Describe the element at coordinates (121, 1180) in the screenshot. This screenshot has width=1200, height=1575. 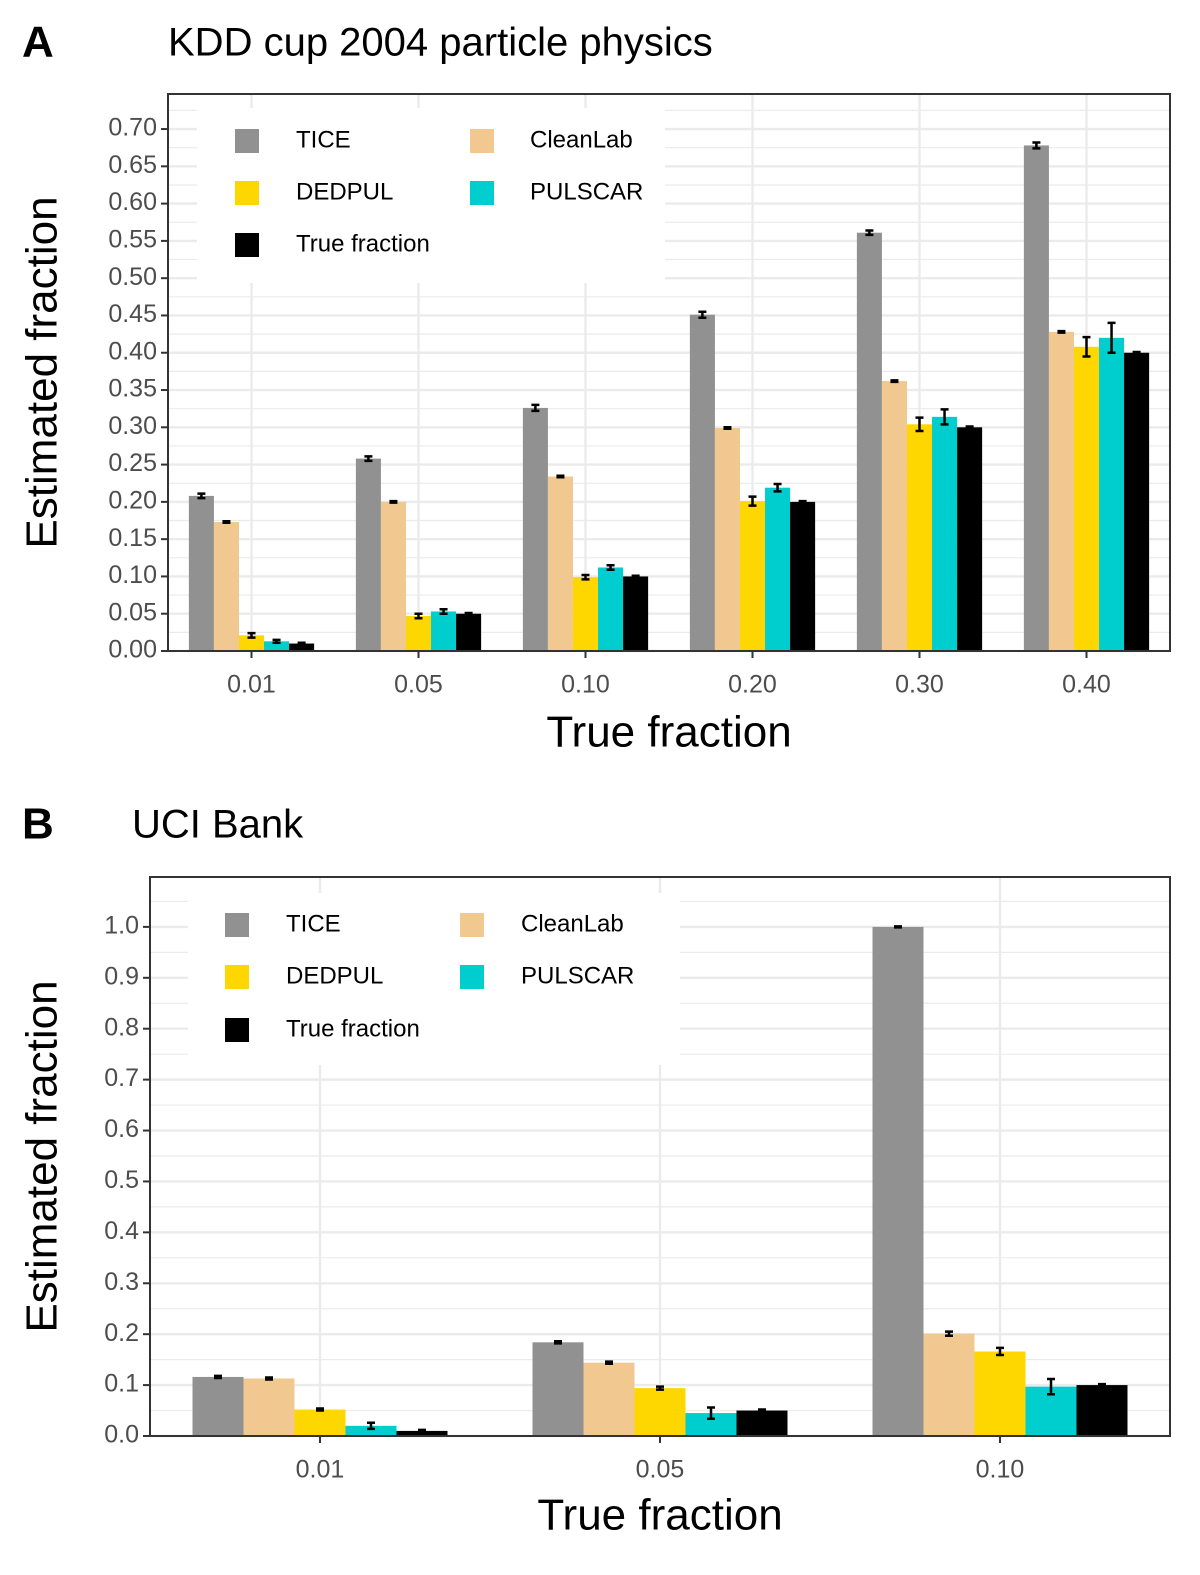
I see `y-tick-label: 0.5` at that location.